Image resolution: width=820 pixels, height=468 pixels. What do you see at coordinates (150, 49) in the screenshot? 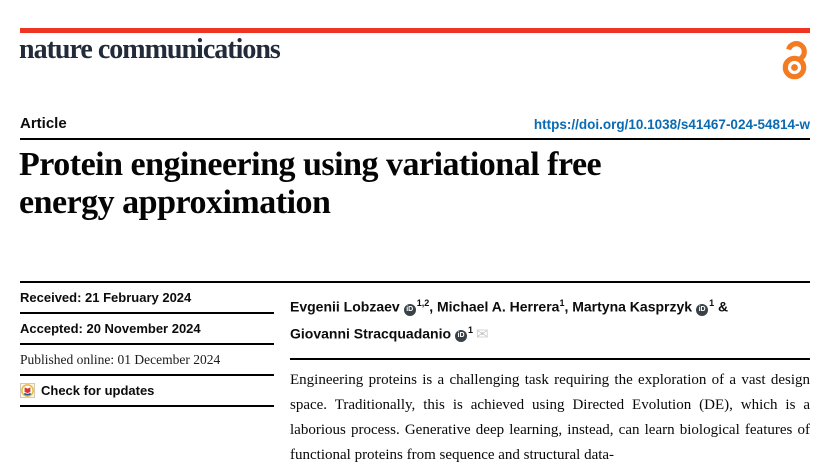
I see `journal-wordmark: nature communications` at bounding box center [150, 49].